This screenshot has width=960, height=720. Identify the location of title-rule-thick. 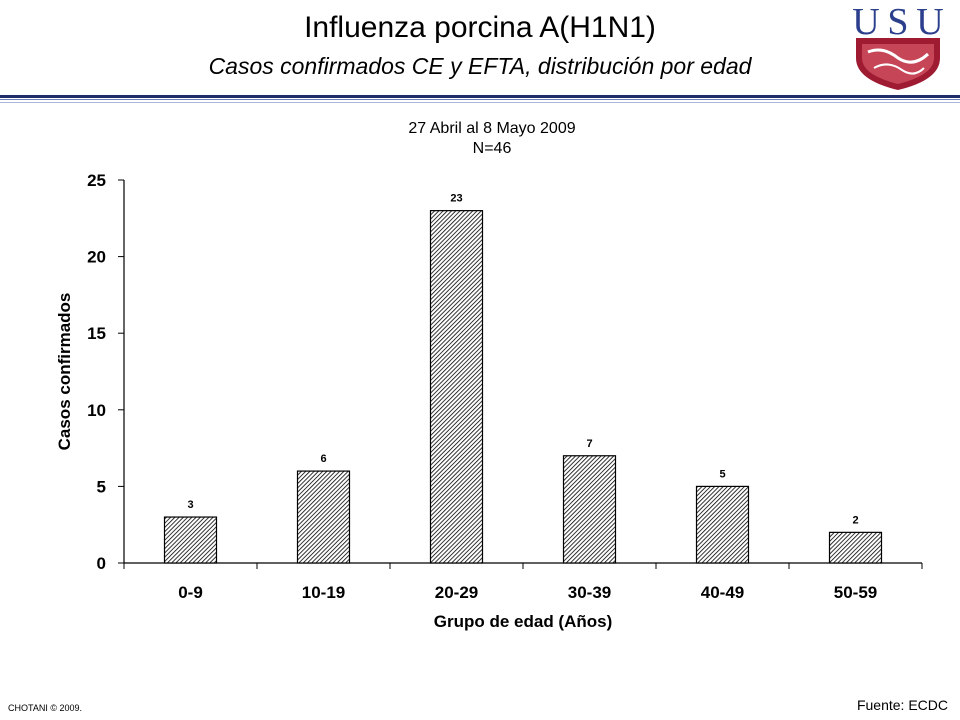
(480, 96).